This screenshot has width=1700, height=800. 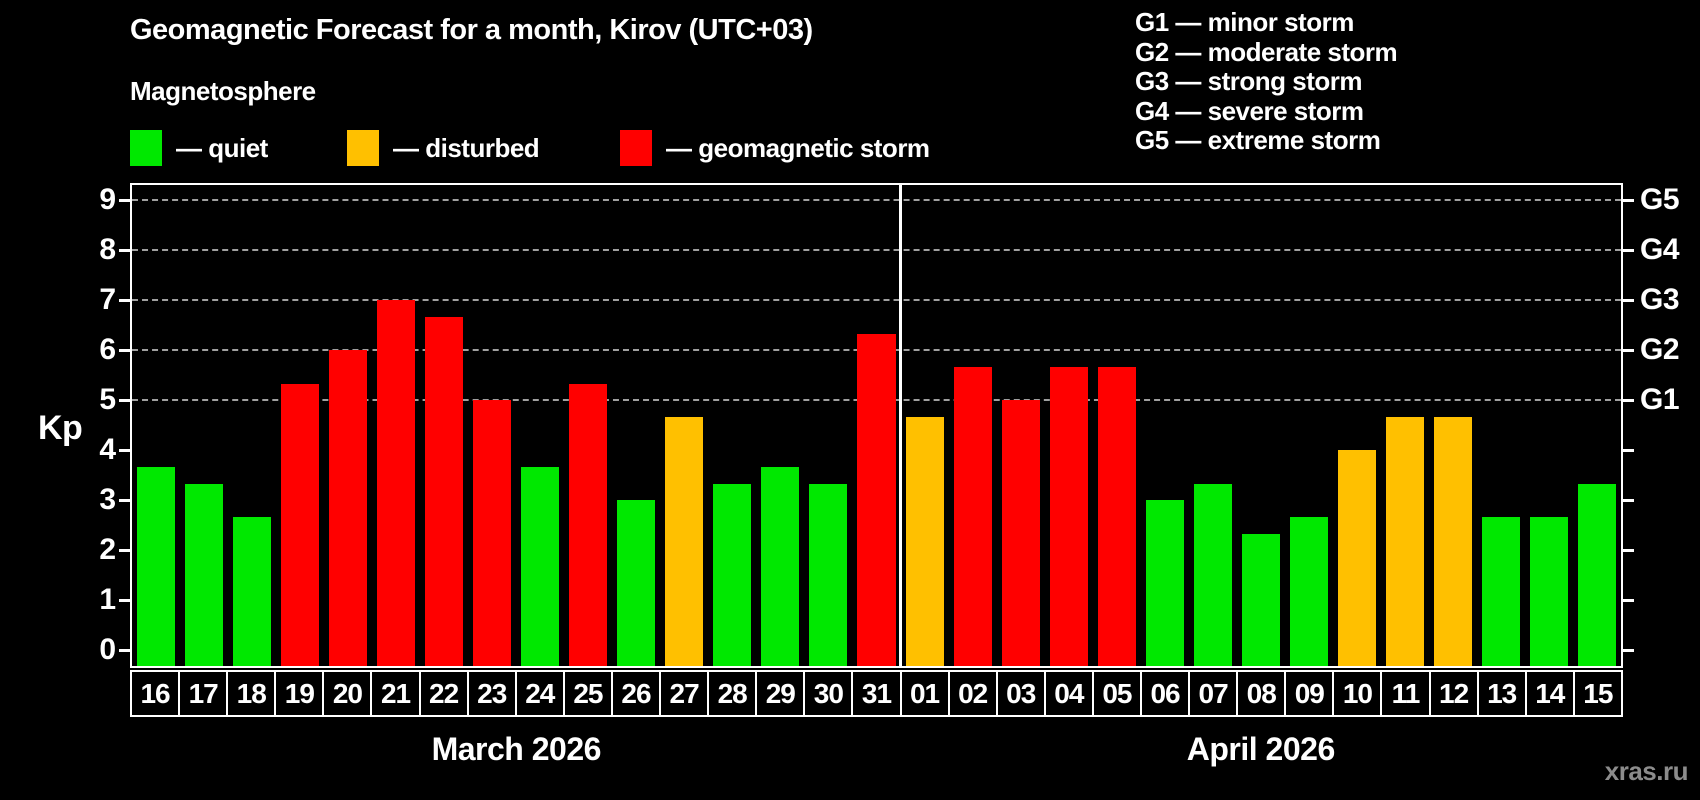 I want to click on y-tick-label-0: 0, so click(x=107, y=649).